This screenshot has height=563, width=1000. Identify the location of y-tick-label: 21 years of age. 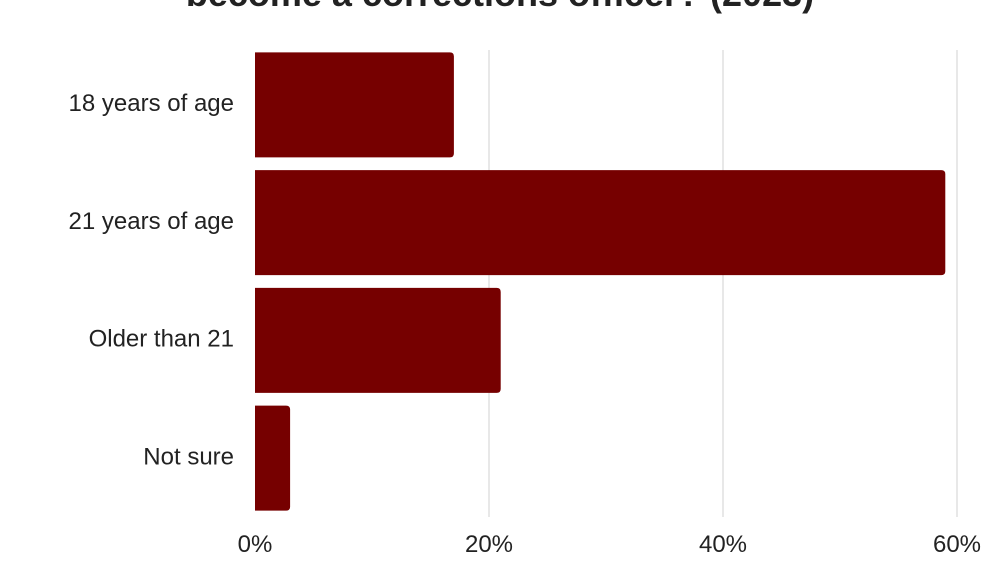
(151, 221).